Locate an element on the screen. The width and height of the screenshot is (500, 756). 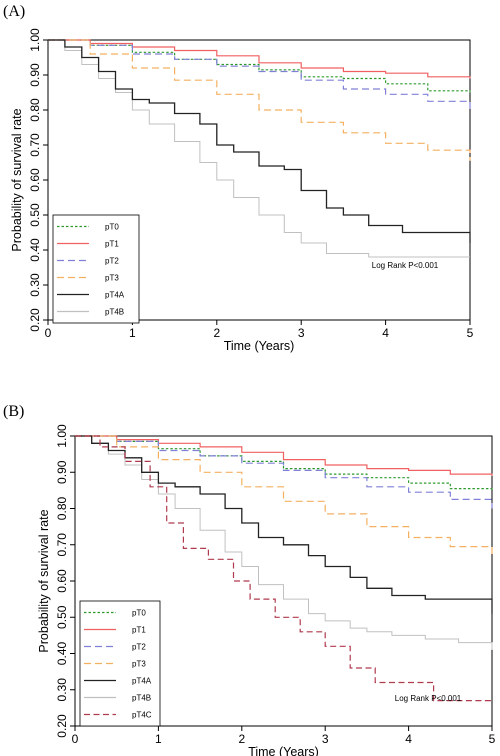
legend-label-pt4c: pT4C is located at coordinates (142, 715).